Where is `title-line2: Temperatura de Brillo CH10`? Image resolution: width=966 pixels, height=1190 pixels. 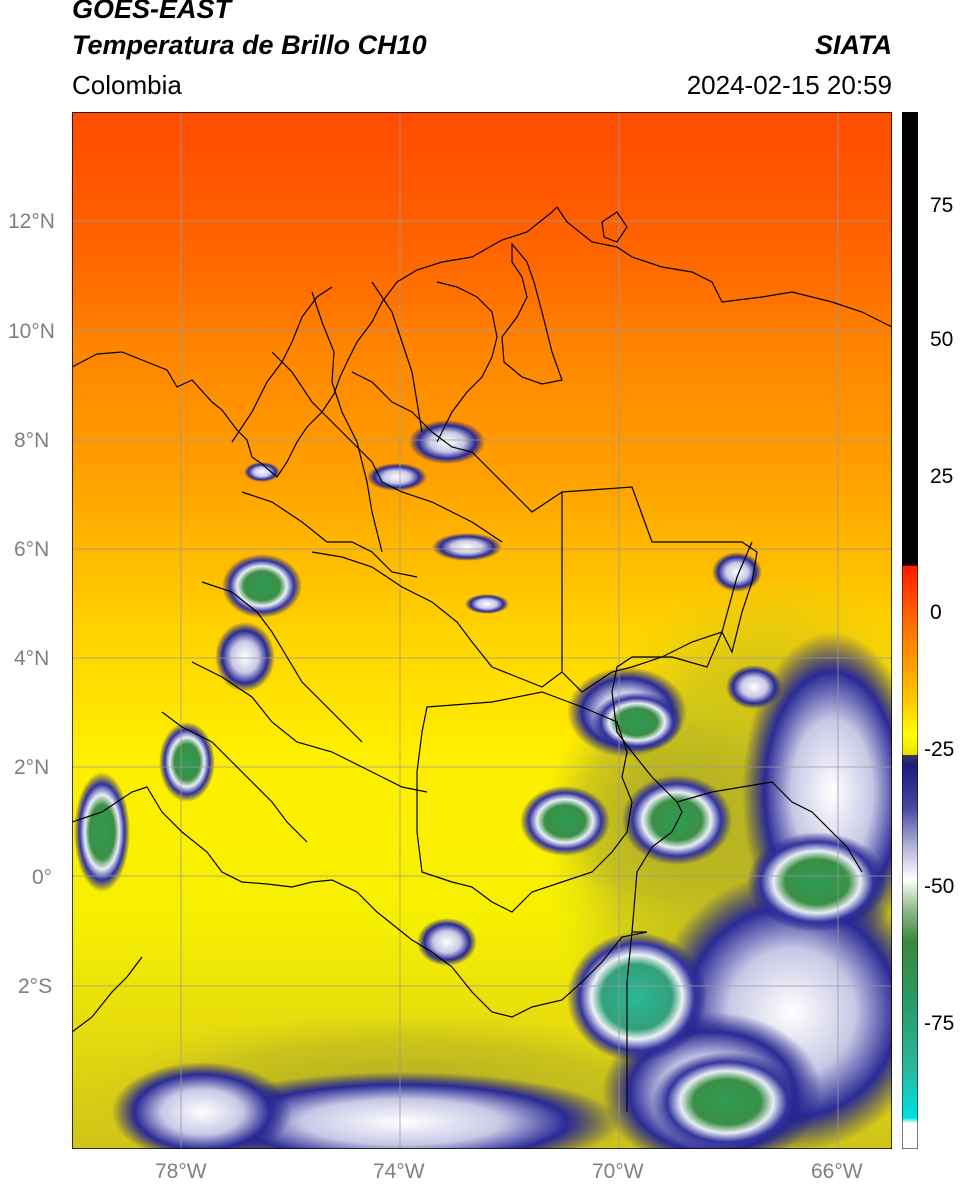
title-line2: Temperatura de Brillo CH10 is located at coordinates (249, 45).